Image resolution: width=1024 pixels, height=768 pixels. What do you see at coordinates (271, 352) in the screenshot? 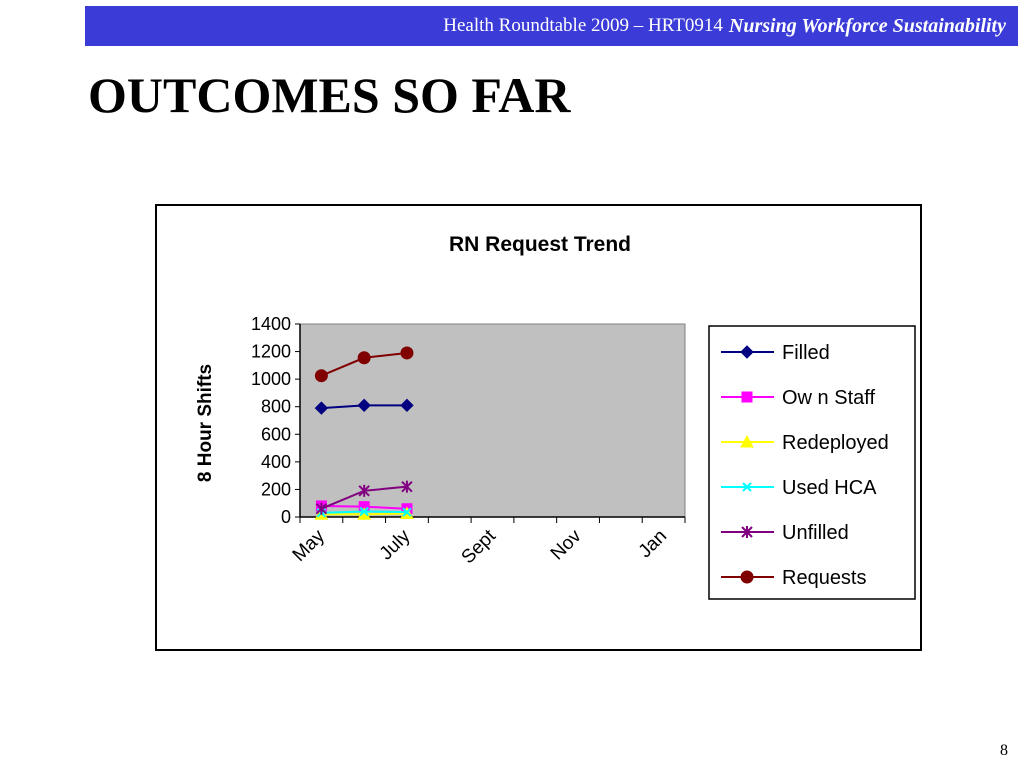
I see `y-tick-label: 1200` at bounding box center [271, 352].